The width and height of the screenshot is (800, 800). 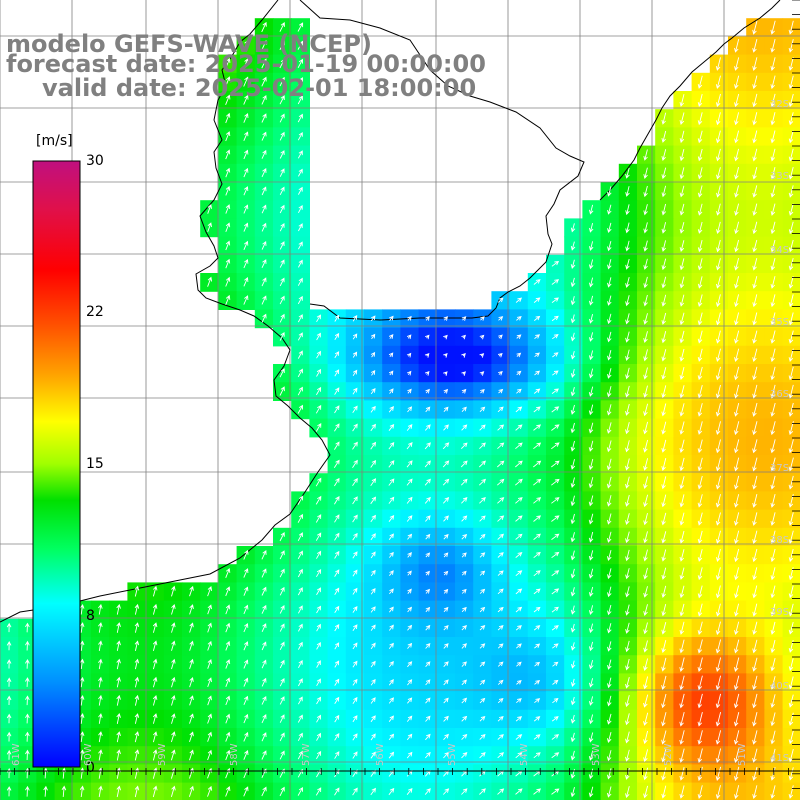 What do you see at coordinates (90, 768) in the screenshot?
I see `colorbar-tick-0: 0` at bounding box center [90, 768].